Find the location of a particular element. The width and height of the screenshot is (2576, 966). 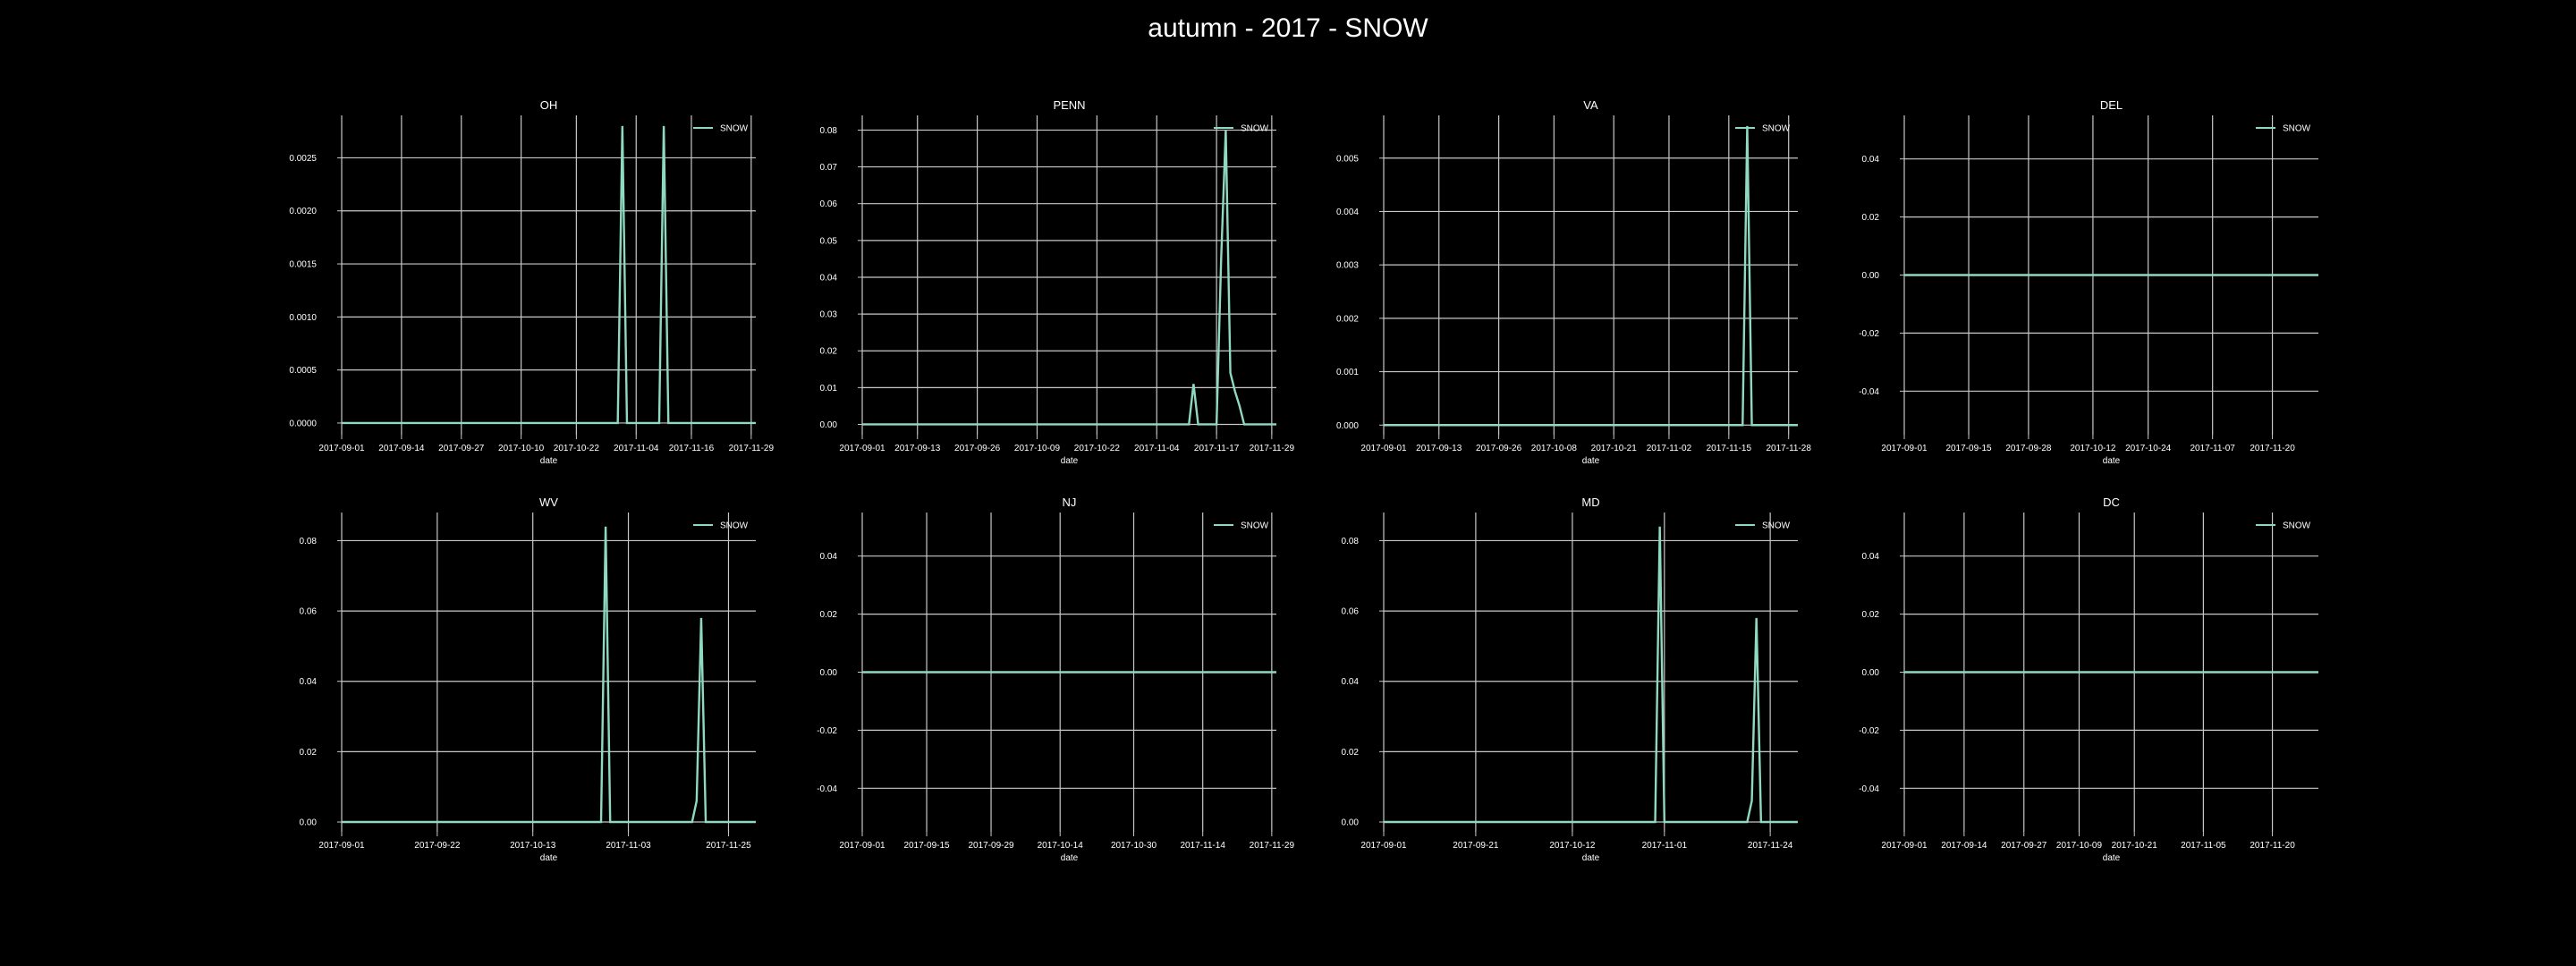

x-tick-label: 2017-11-28 is located at coordinates (1789, 448).